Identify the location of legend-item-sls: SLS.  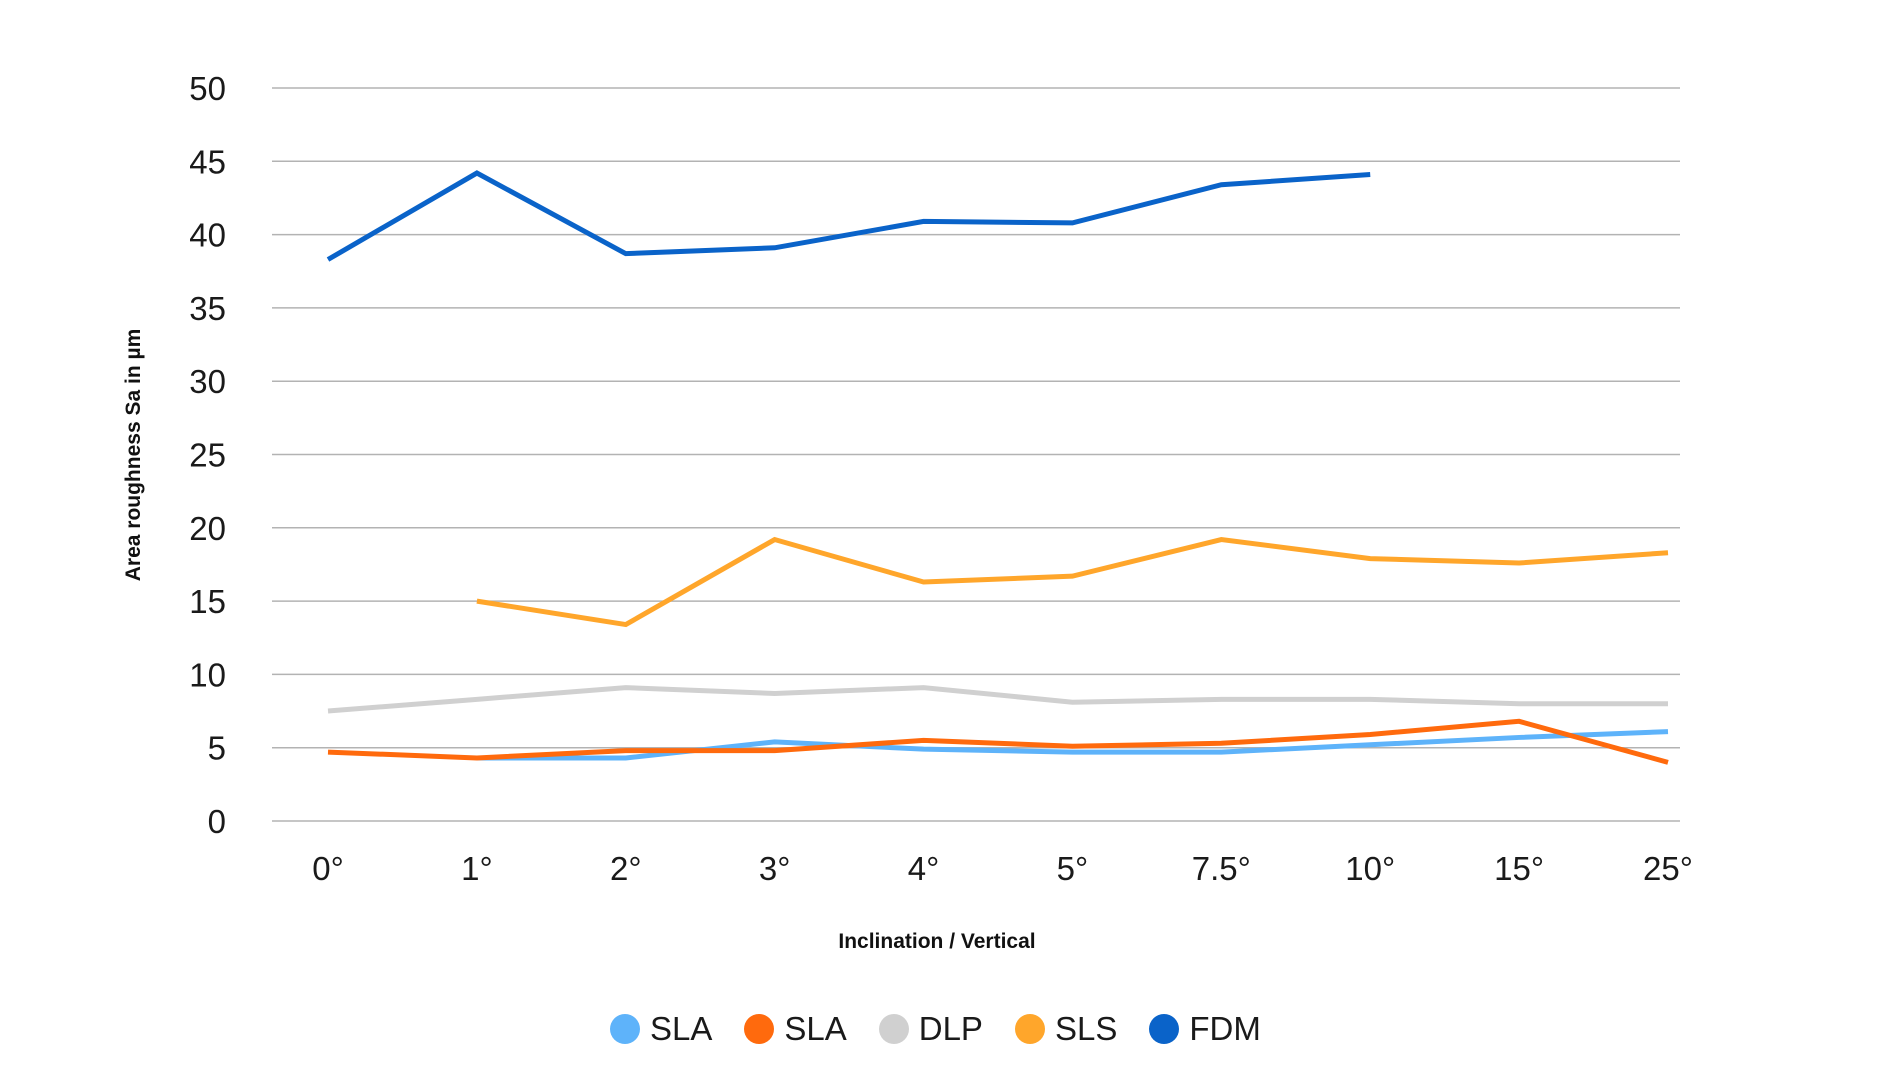
(1066, 1029).